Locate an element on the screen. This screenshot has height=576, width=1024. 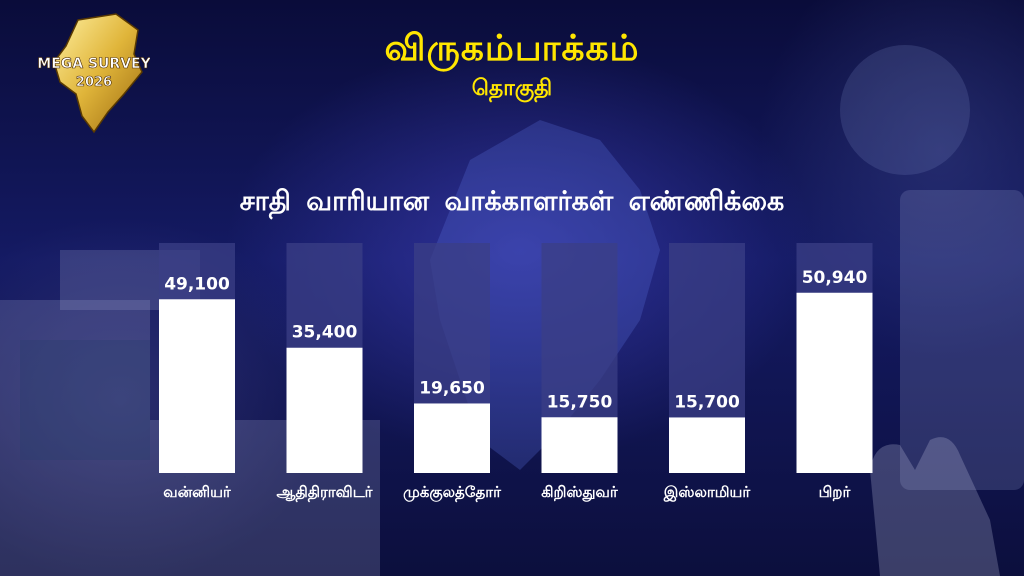
data-label: 15,750 is located at coordinates (580, 402).